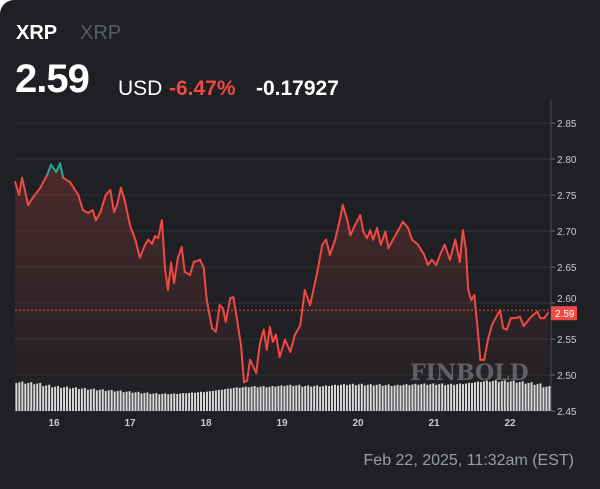 The height and width of the screenshot is (489, 600). Describe the element at coordinates (549, 398) in the screenshot. I see `volume-bar` at that location.